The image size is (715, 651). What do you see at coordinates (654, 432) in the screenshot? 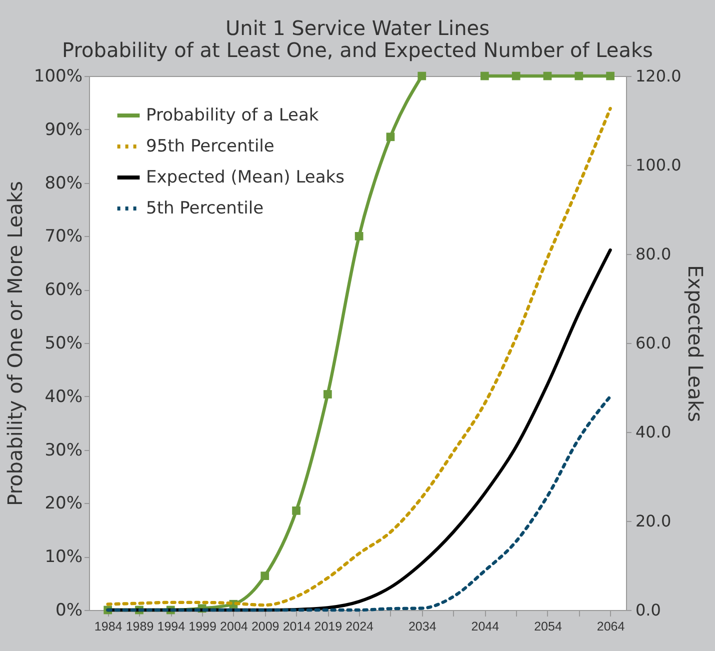
I see `y2-tick-label: 40.0` at bounding box center [654, 432].